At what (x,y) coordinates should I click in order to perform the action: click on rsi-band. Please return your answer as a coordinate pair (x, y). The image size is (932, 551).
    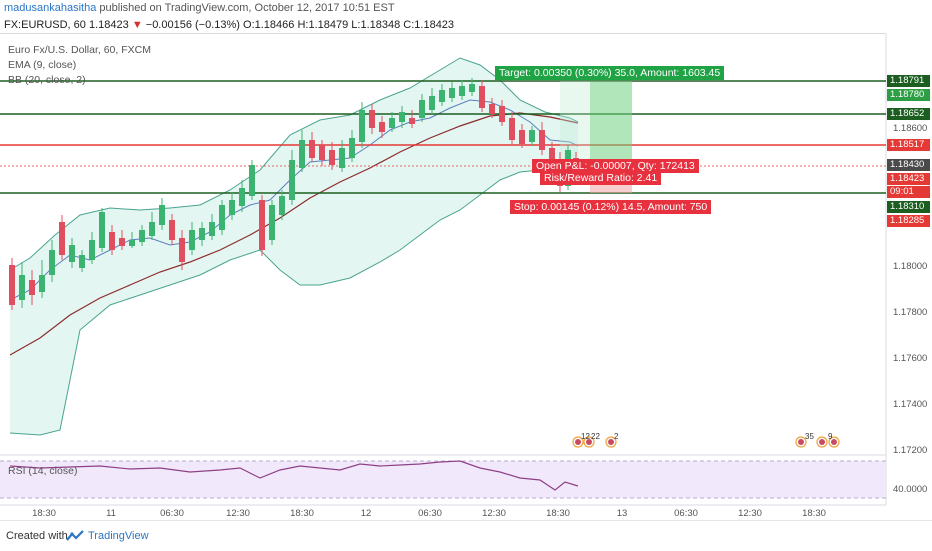
    Looking at the image, I should click on (443, 479).